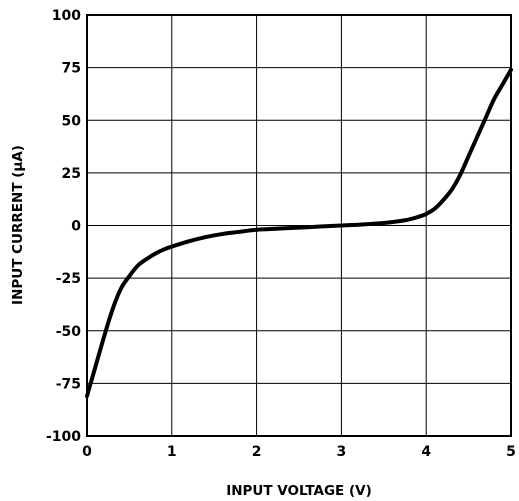 The height and width of the screenshot is (501, 519). What do you see at coordinates (66, 16) in the screenshot?
I see `y-tick-label: 100` at bounding box center [66, 16].